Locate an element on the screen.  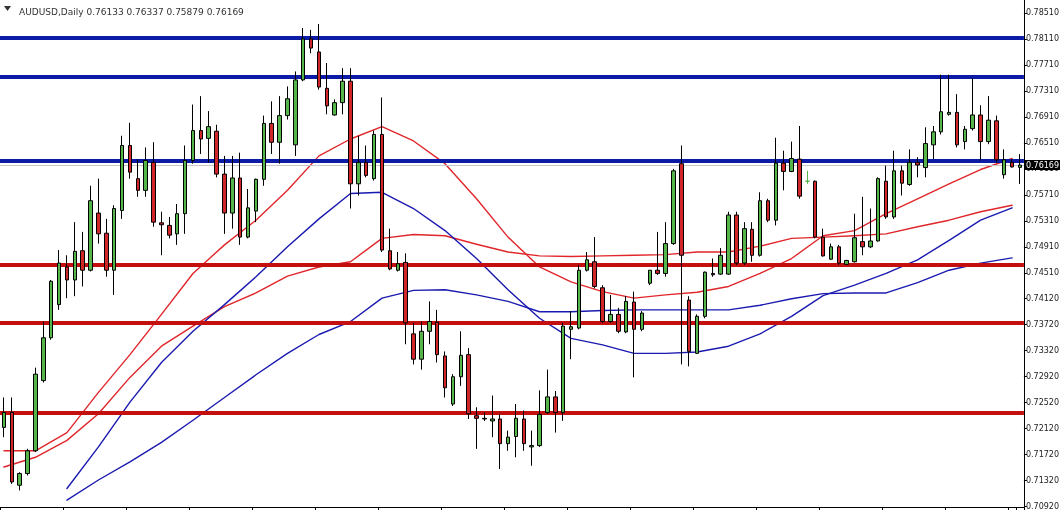
y-tick-label: 0.78510 is located at coordinates (1042, 13).